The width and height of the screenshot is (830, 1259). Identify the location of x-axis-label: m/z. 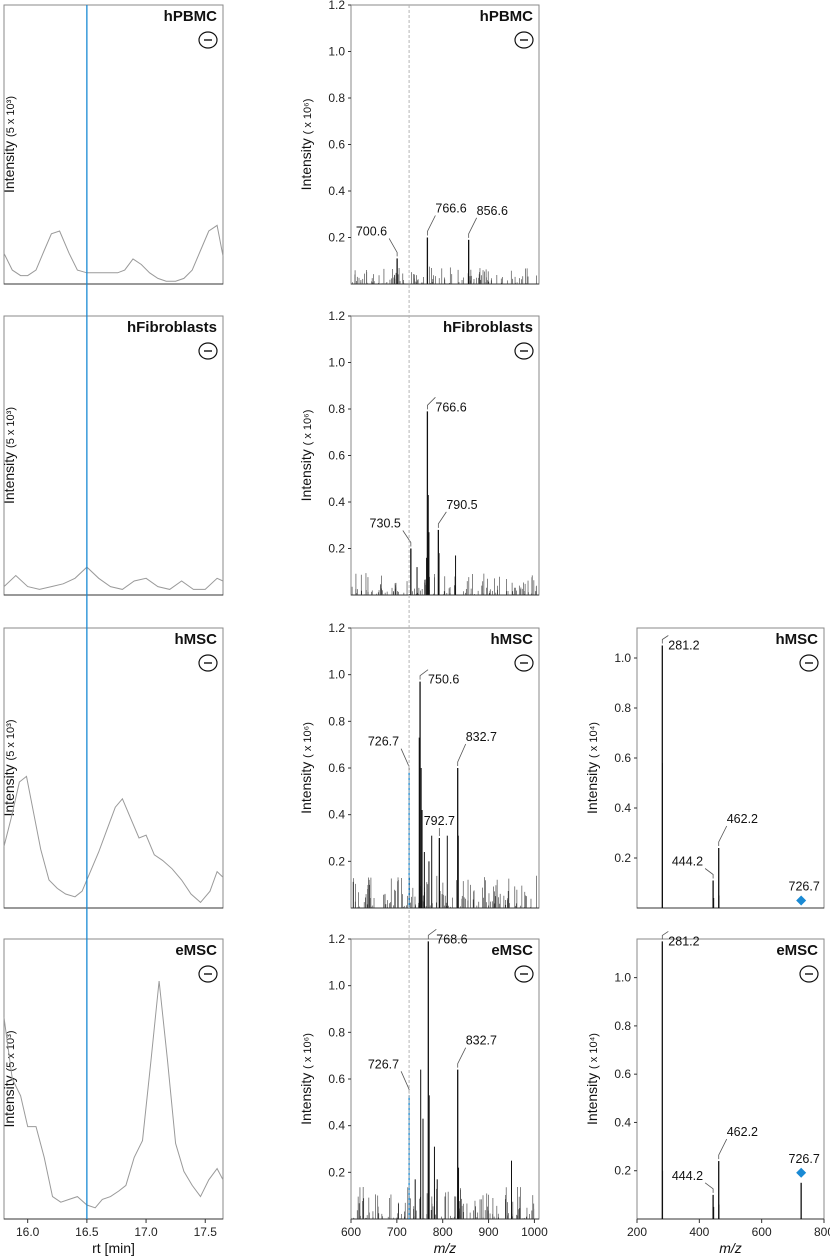
(730, 1248).